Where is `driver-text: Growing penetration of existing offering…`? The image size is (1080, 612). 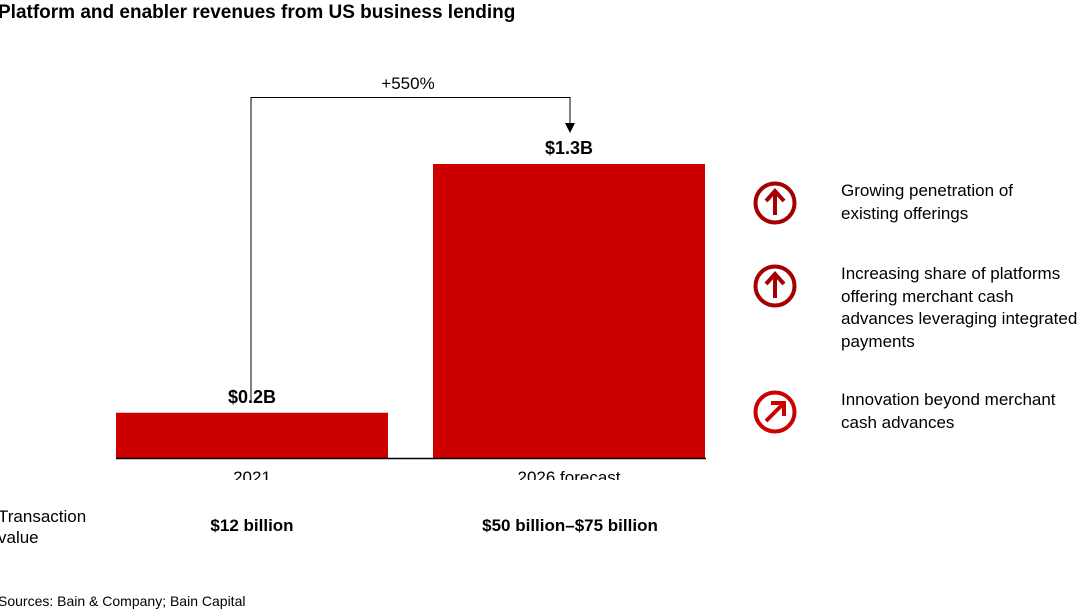 driver-text: Growing penetration of existing offering… is located at coordinates (927, 202).